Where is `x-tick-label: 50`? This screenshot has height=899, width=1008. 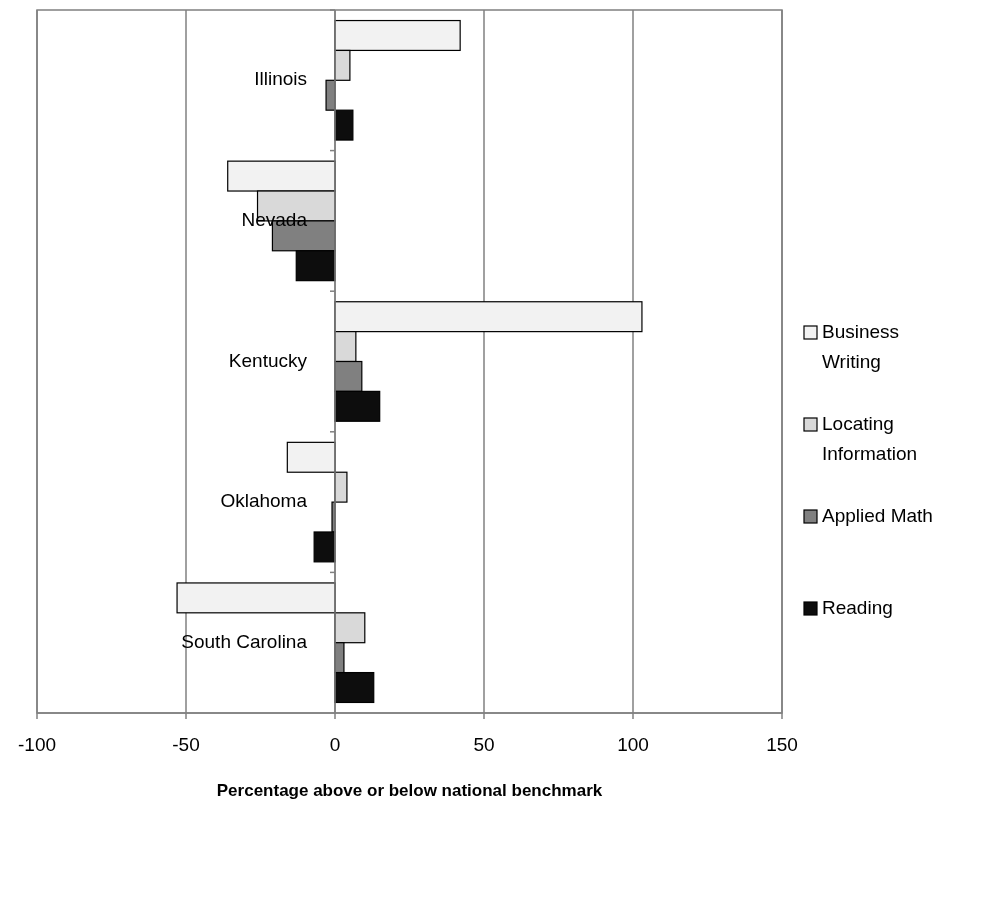 x-tick-label: 50 is located at coordinates (484, 744).